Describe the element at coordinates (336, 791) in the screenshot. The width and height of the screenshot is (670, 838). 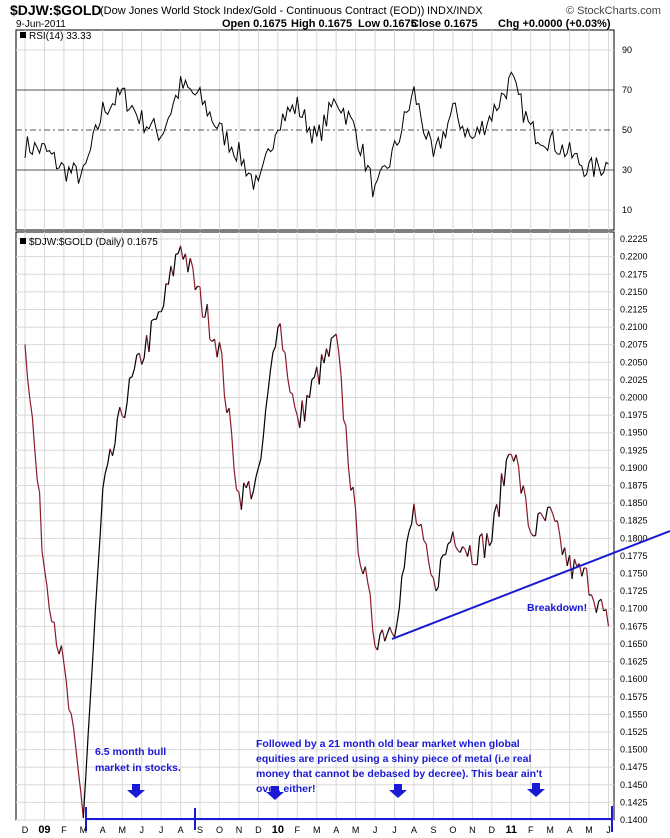
I see `down-arrows` at that location.